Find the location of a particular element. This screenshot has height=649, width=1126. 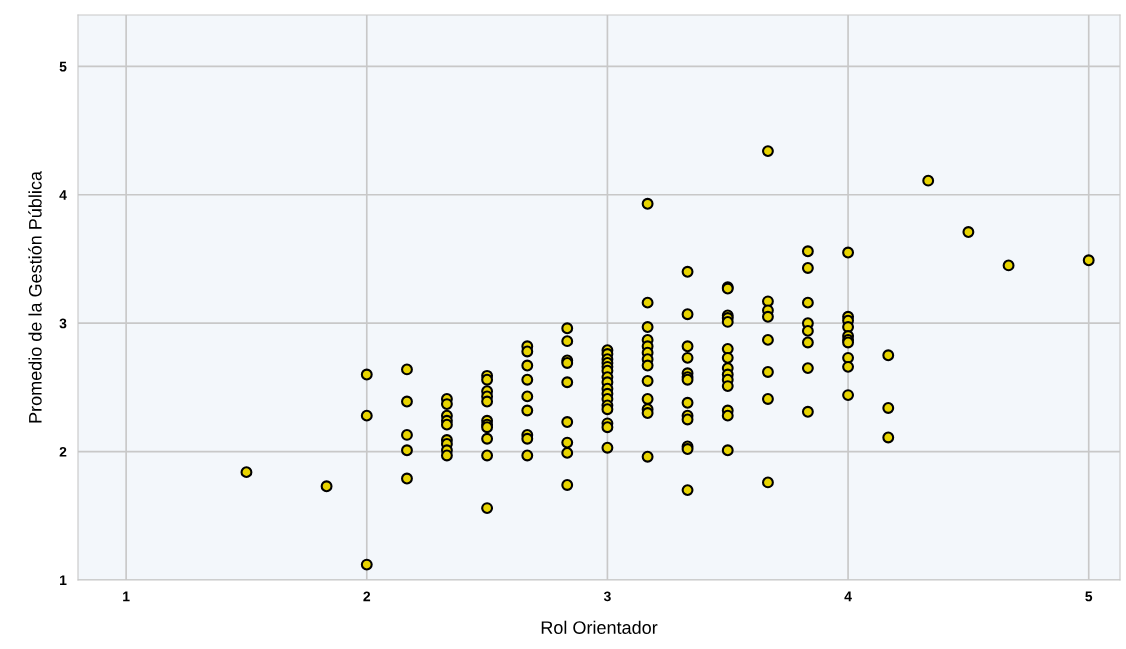

x-axis-title: Rol Orientador is located at coordinates (599, 627).